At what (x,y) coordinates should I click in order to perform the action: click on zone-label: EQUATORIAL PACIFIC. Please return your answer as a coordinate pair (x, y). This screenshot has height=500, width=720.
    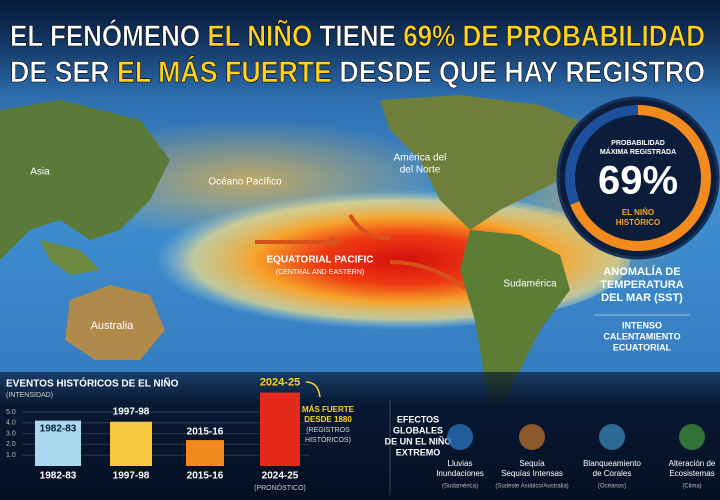
    Looking at the image, I should click on (319, 260).